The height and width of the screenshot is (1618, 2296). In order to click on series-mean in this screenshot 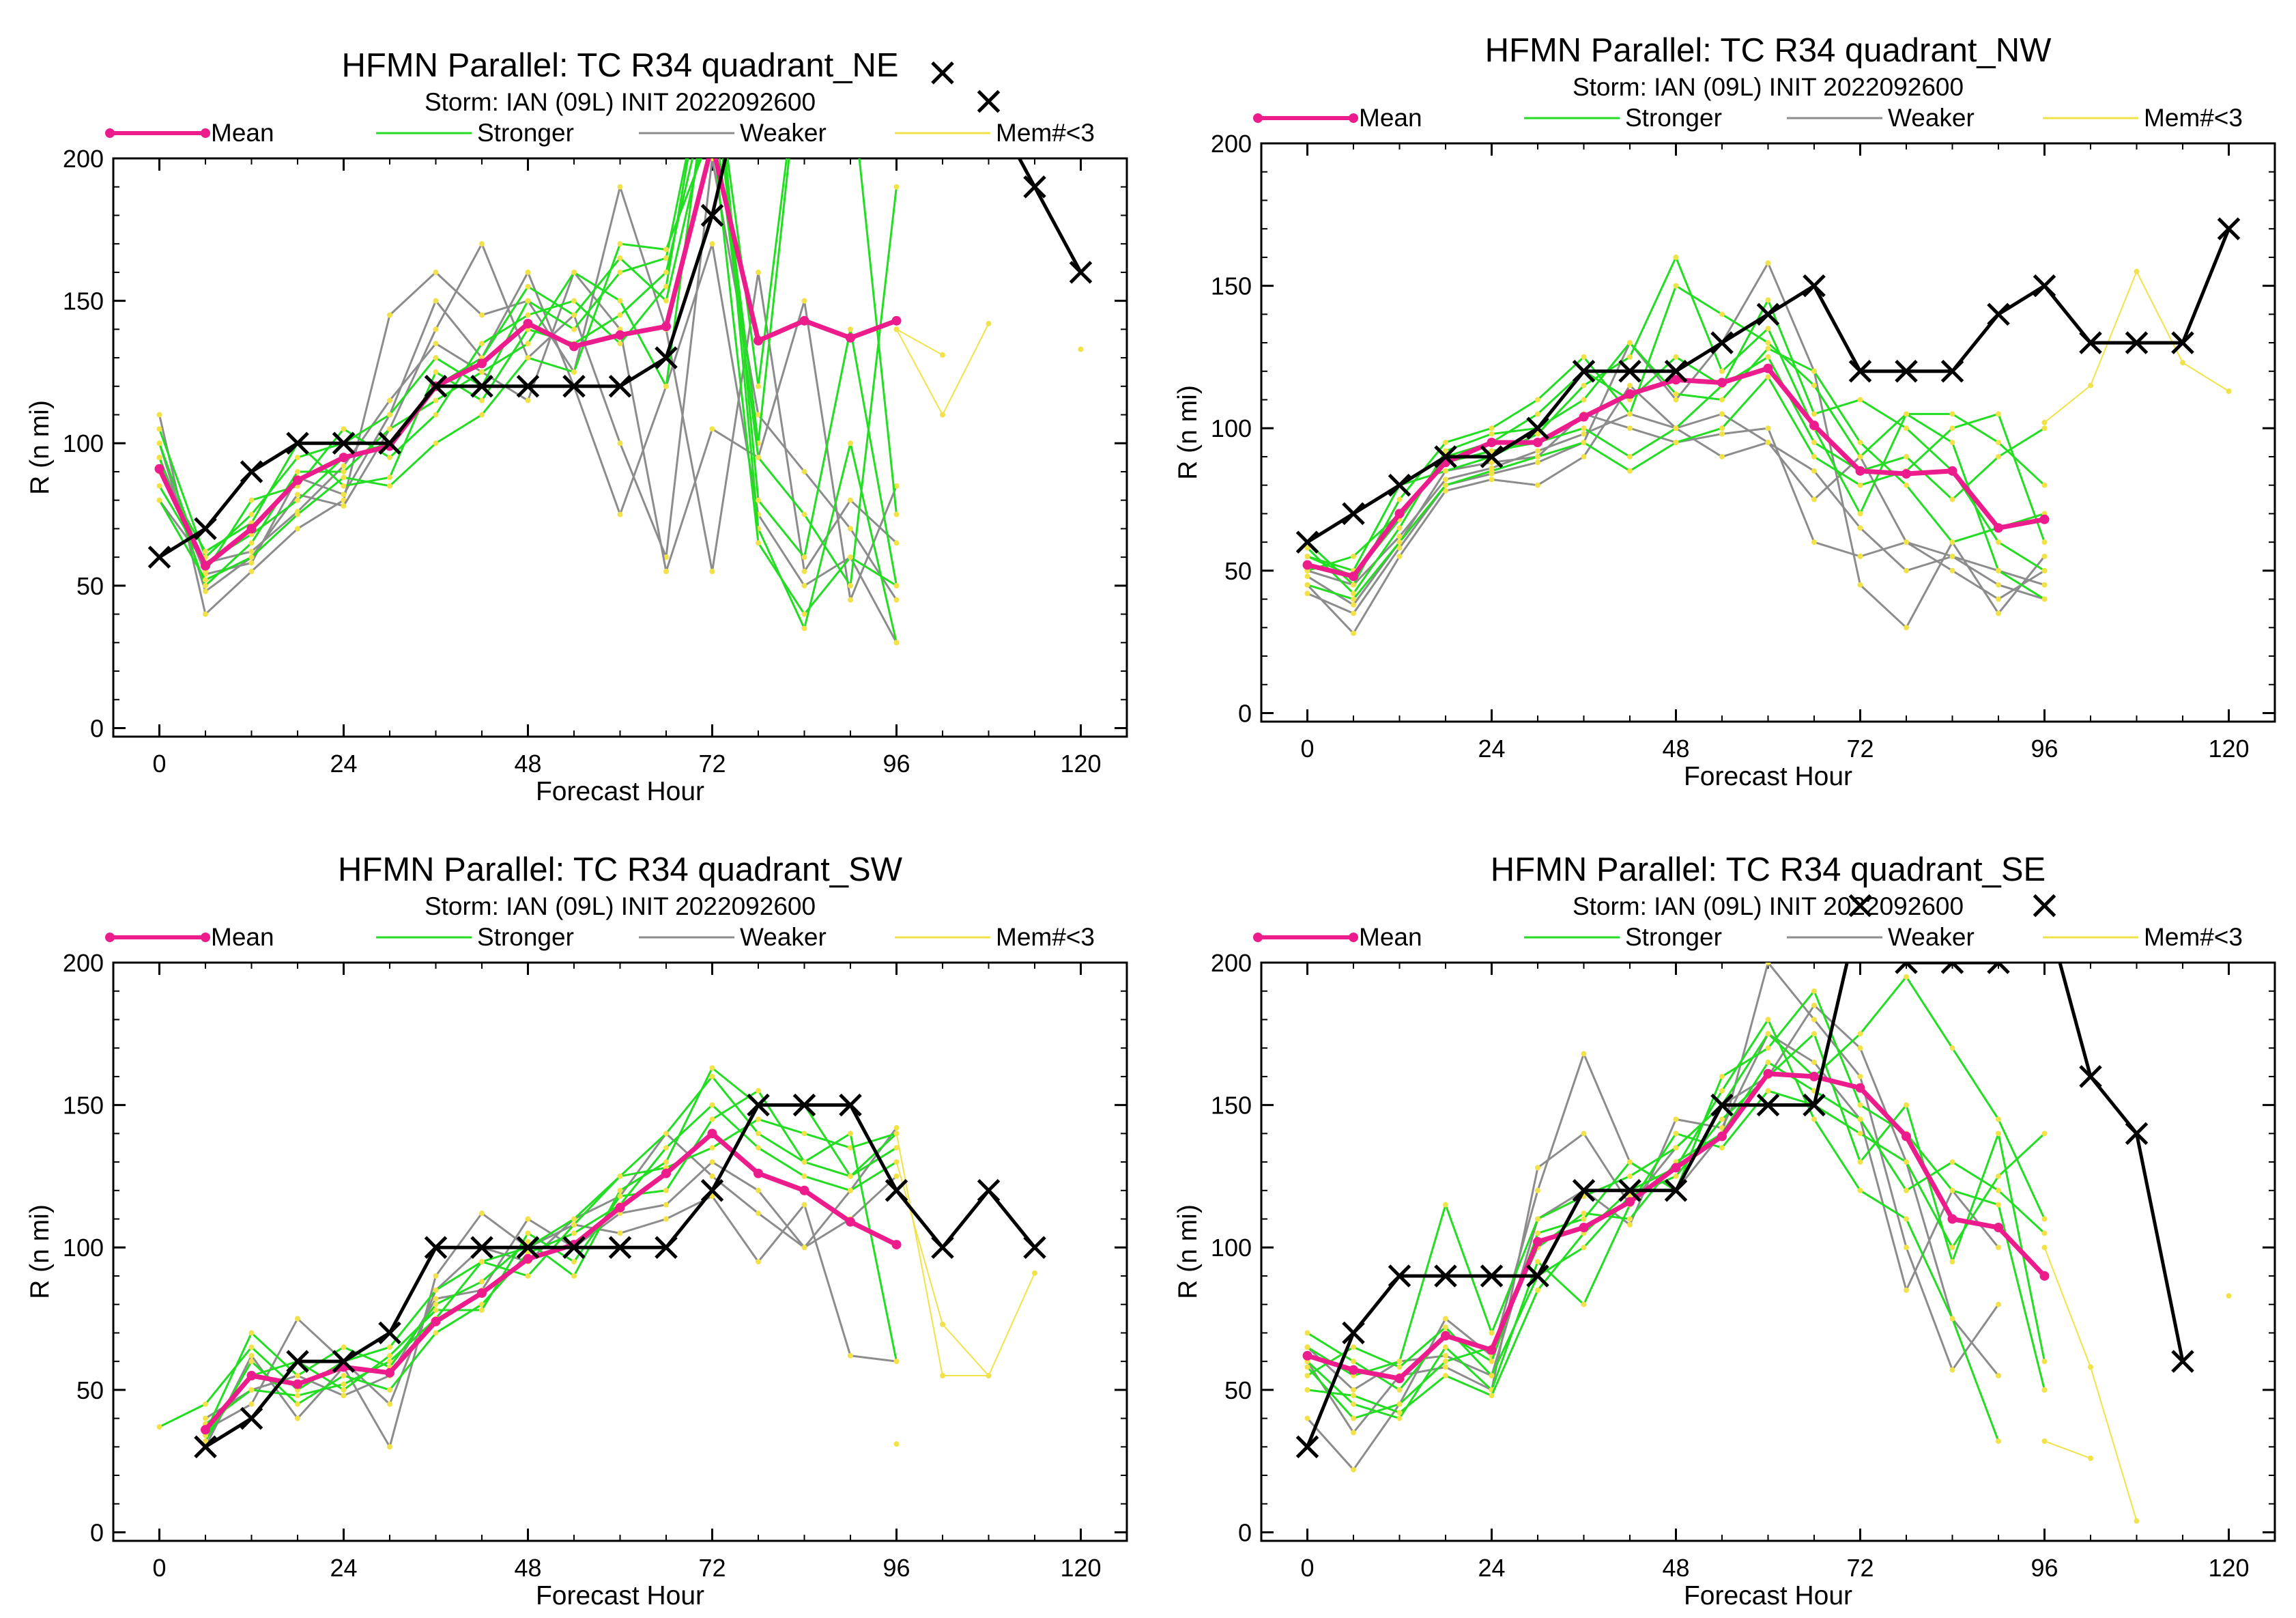, I will do `click(528, 364)`.